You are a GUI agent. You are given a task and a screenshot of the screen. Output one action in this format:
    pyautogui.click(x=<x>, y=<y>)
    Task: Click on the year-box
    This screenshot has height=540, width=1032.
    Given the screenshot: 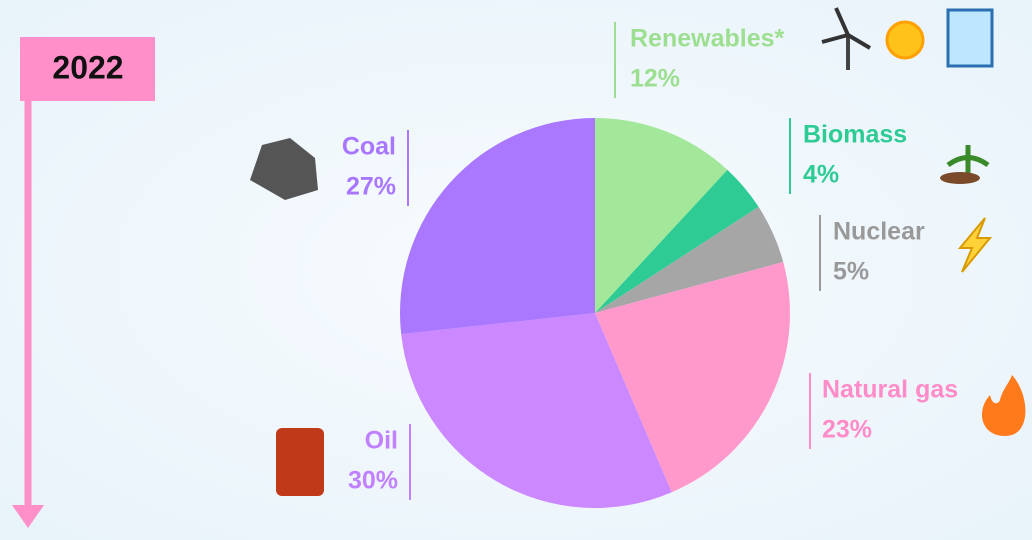 What is the action you would take?
    pyautogui.click(x=87, y=69)
    